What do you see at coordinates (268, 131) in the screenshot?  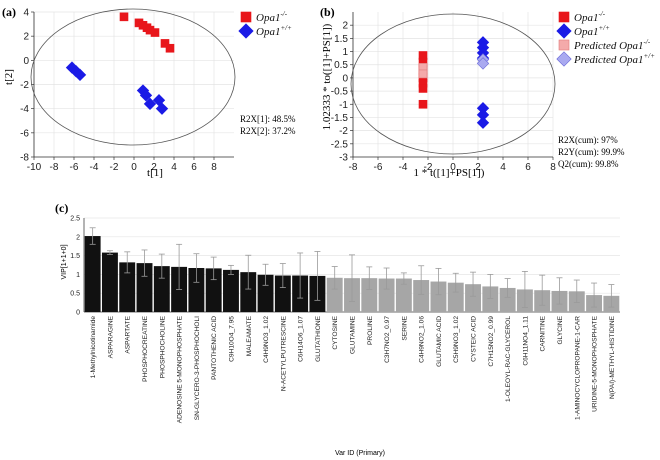 I see `panel-a-annotation-2: R2X[2]: 37.2%` at bounding box center [268, 131].